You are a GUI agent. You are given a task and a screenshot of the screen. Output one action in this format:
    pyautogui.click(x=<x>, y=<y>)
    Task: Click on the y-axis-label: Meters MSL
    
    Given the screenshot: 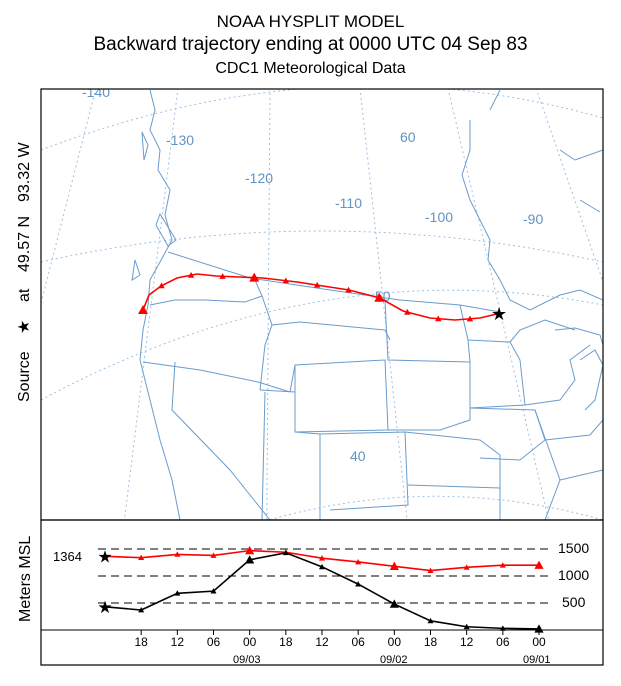 What is the action you would take?
    pyautogui.click(x=25, y=579)
    